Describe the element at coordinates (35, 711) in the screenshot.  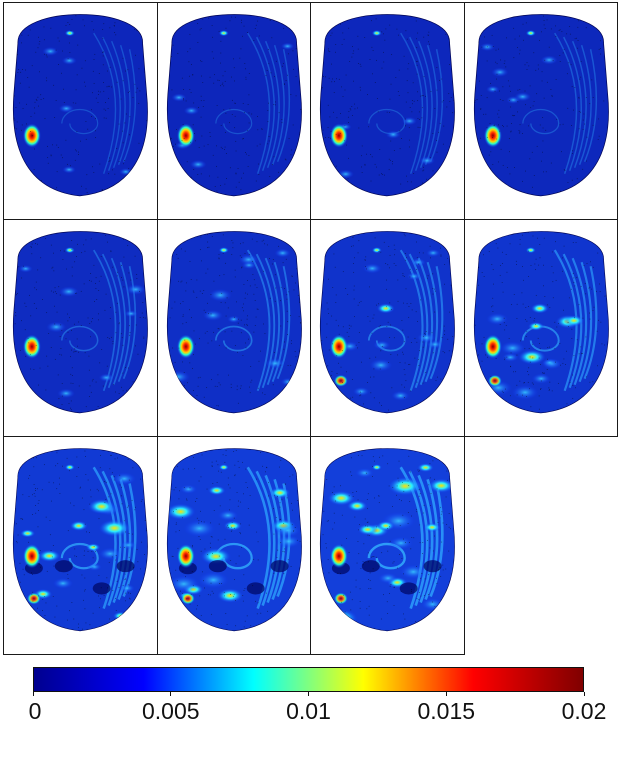
I see `colorbar-tick-label: 0` at that location.